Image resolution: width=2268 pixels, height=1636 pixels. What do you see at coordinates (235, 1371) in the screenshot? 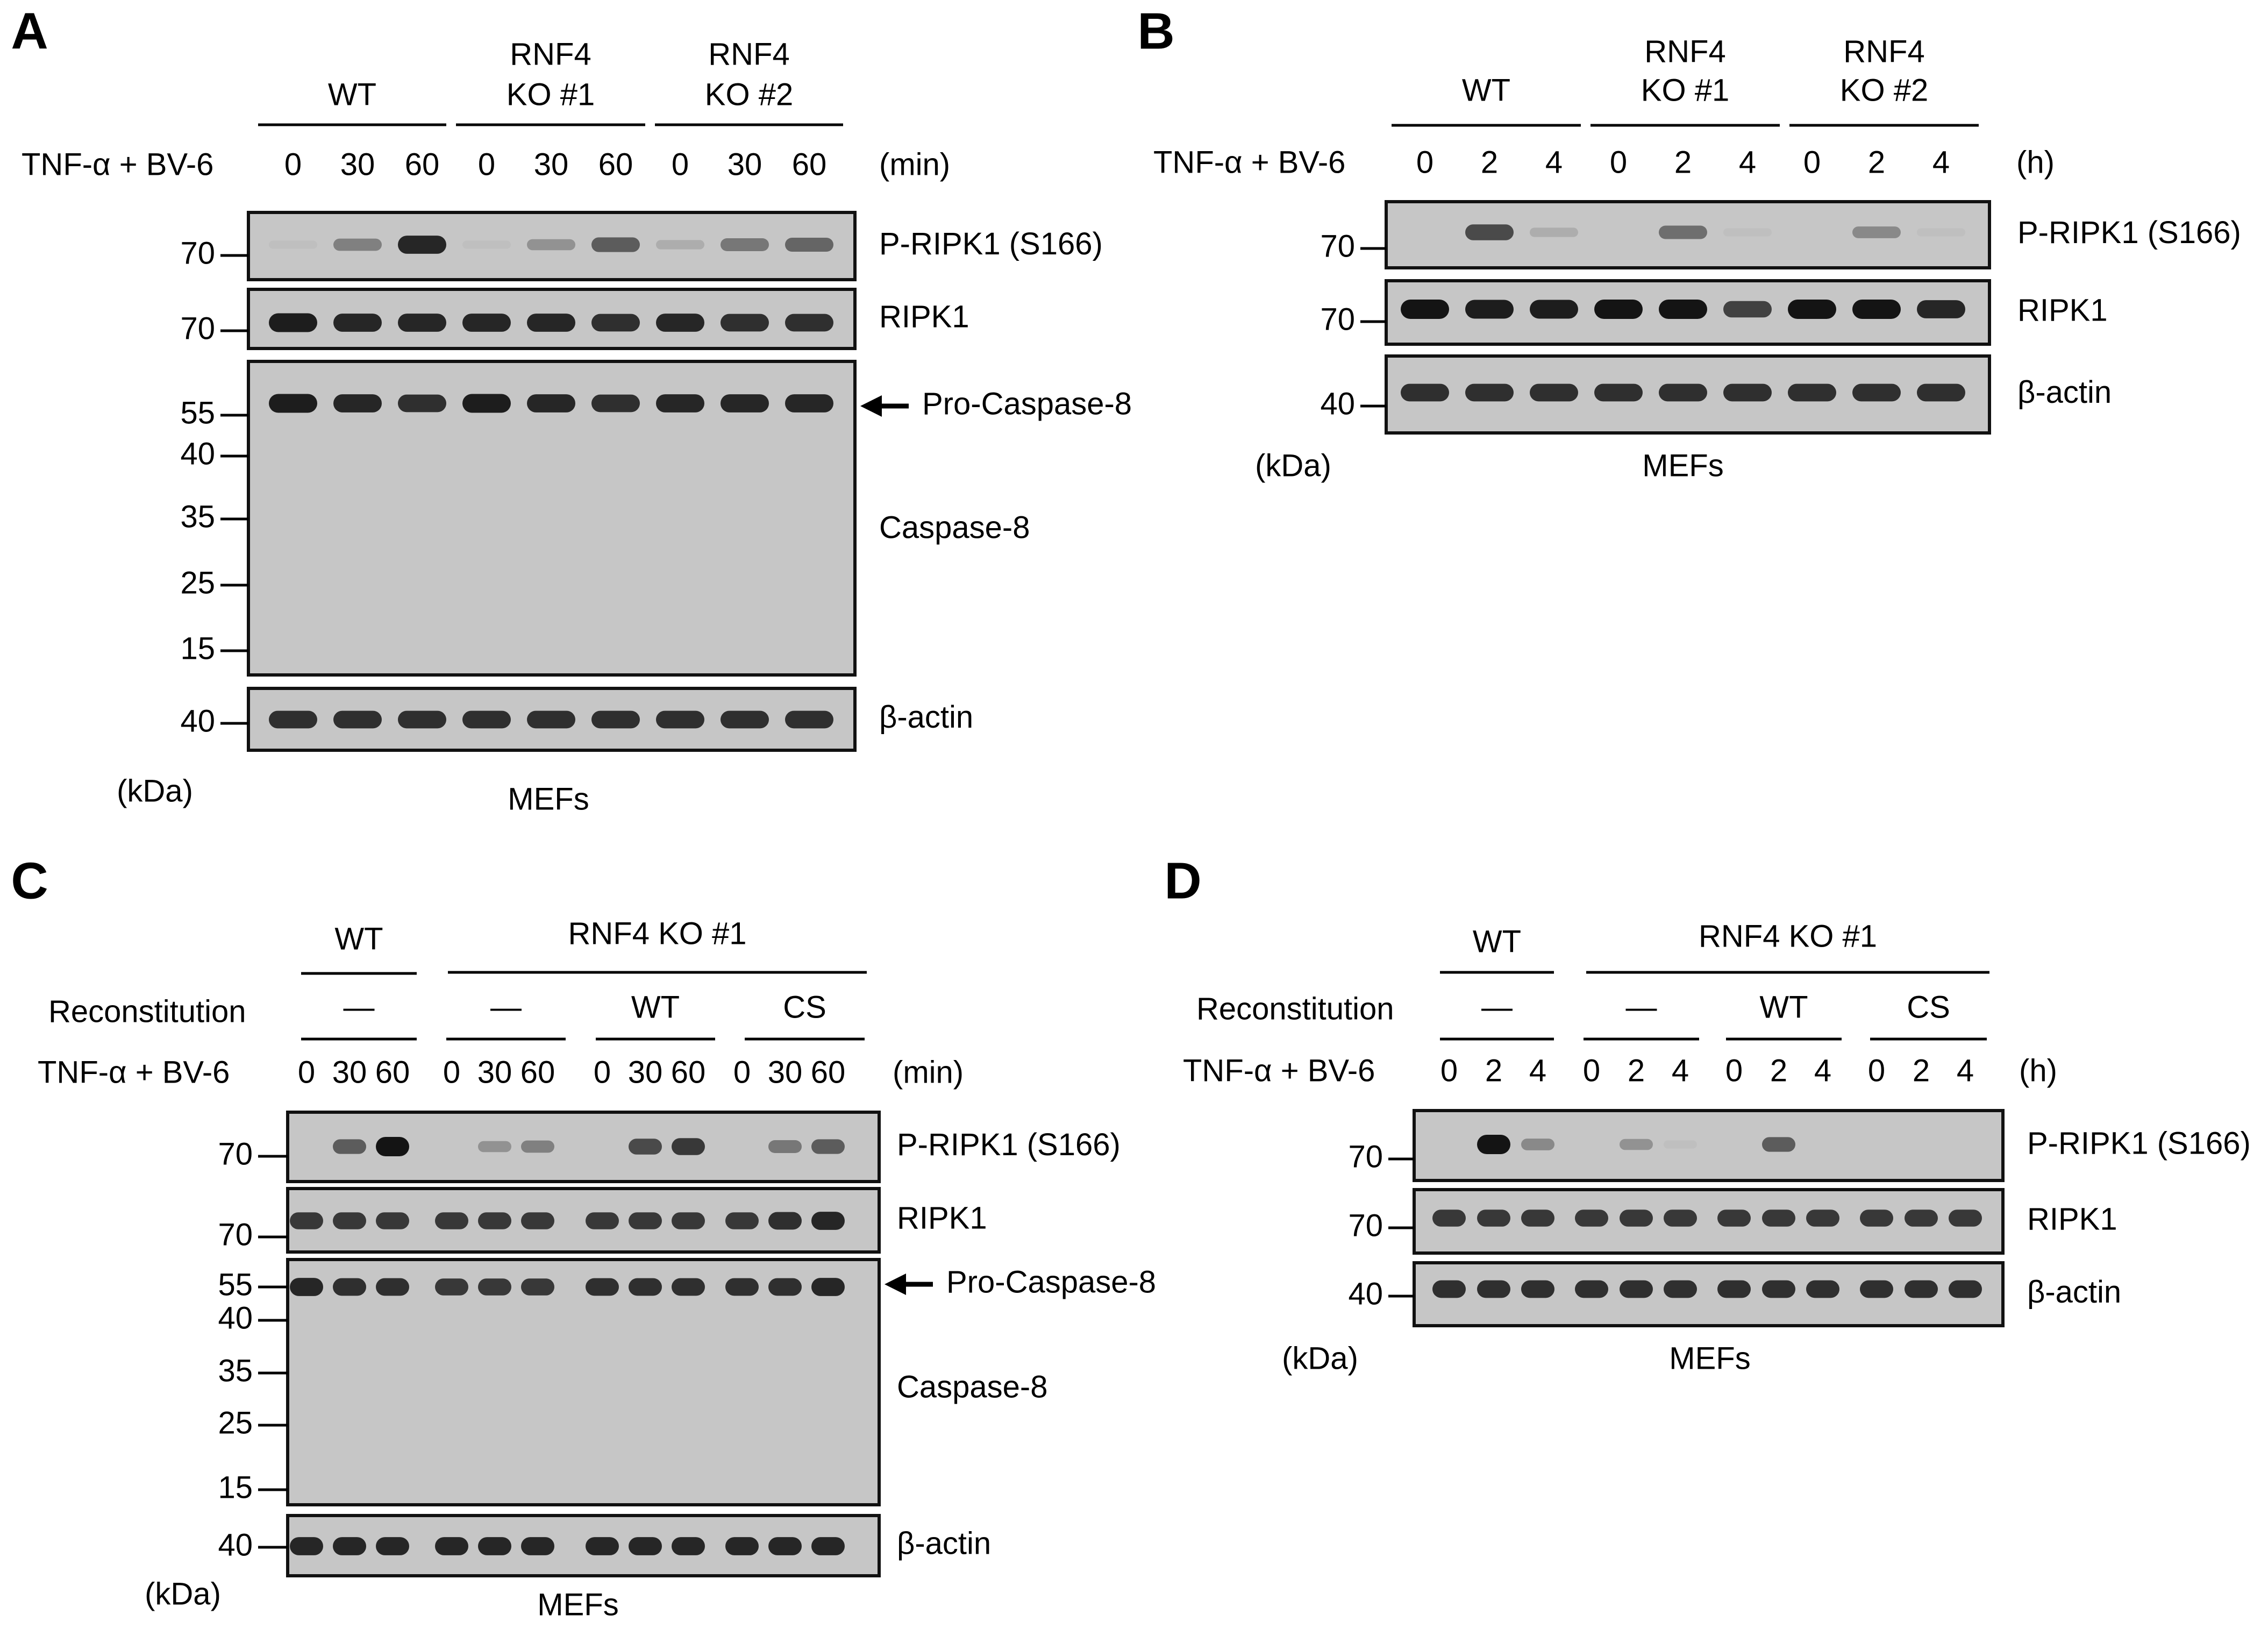
I see `mw-marker: 35` at bounding box center [235, 1371].